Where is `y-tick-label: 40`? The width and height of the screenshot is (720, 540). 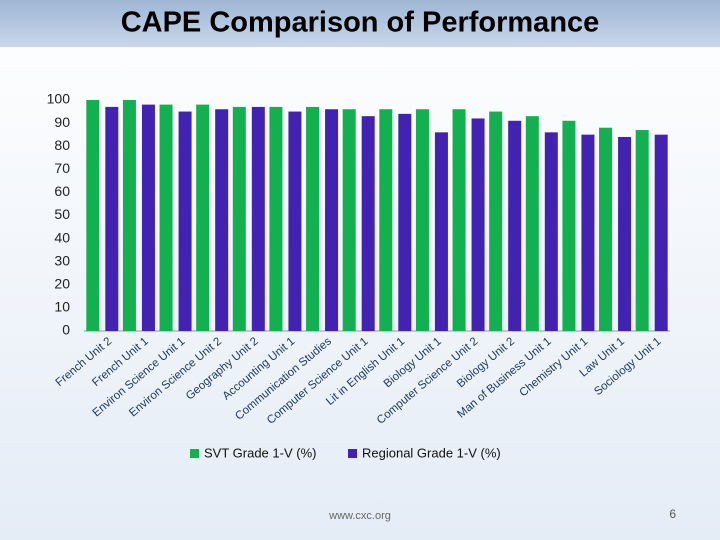
y-tick-label: 40 is located at coordinates (62, 237).